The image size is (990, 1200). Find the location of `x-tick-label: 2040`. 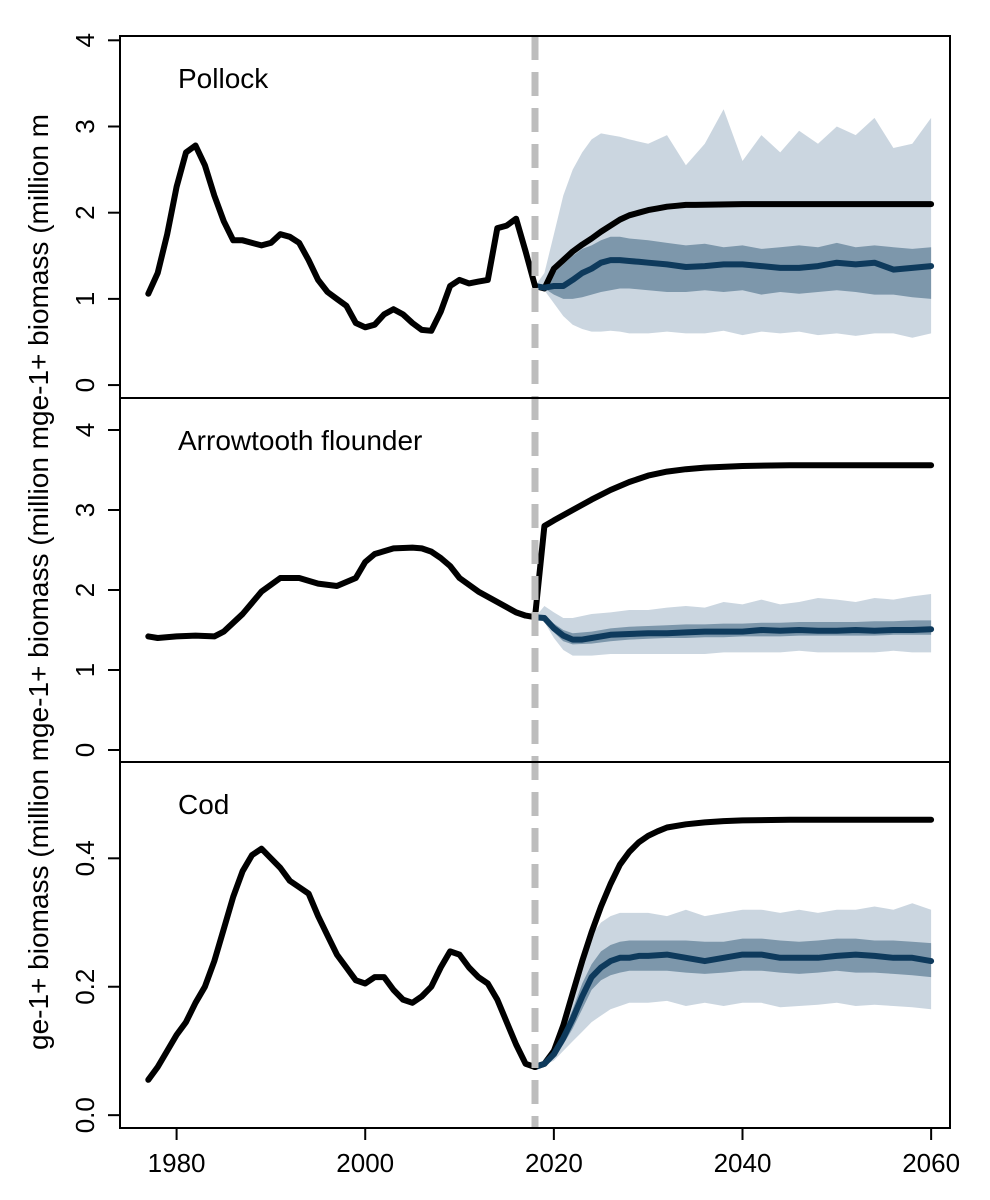

x-tick-label: 2040 is located at coordinates (743, 1163).